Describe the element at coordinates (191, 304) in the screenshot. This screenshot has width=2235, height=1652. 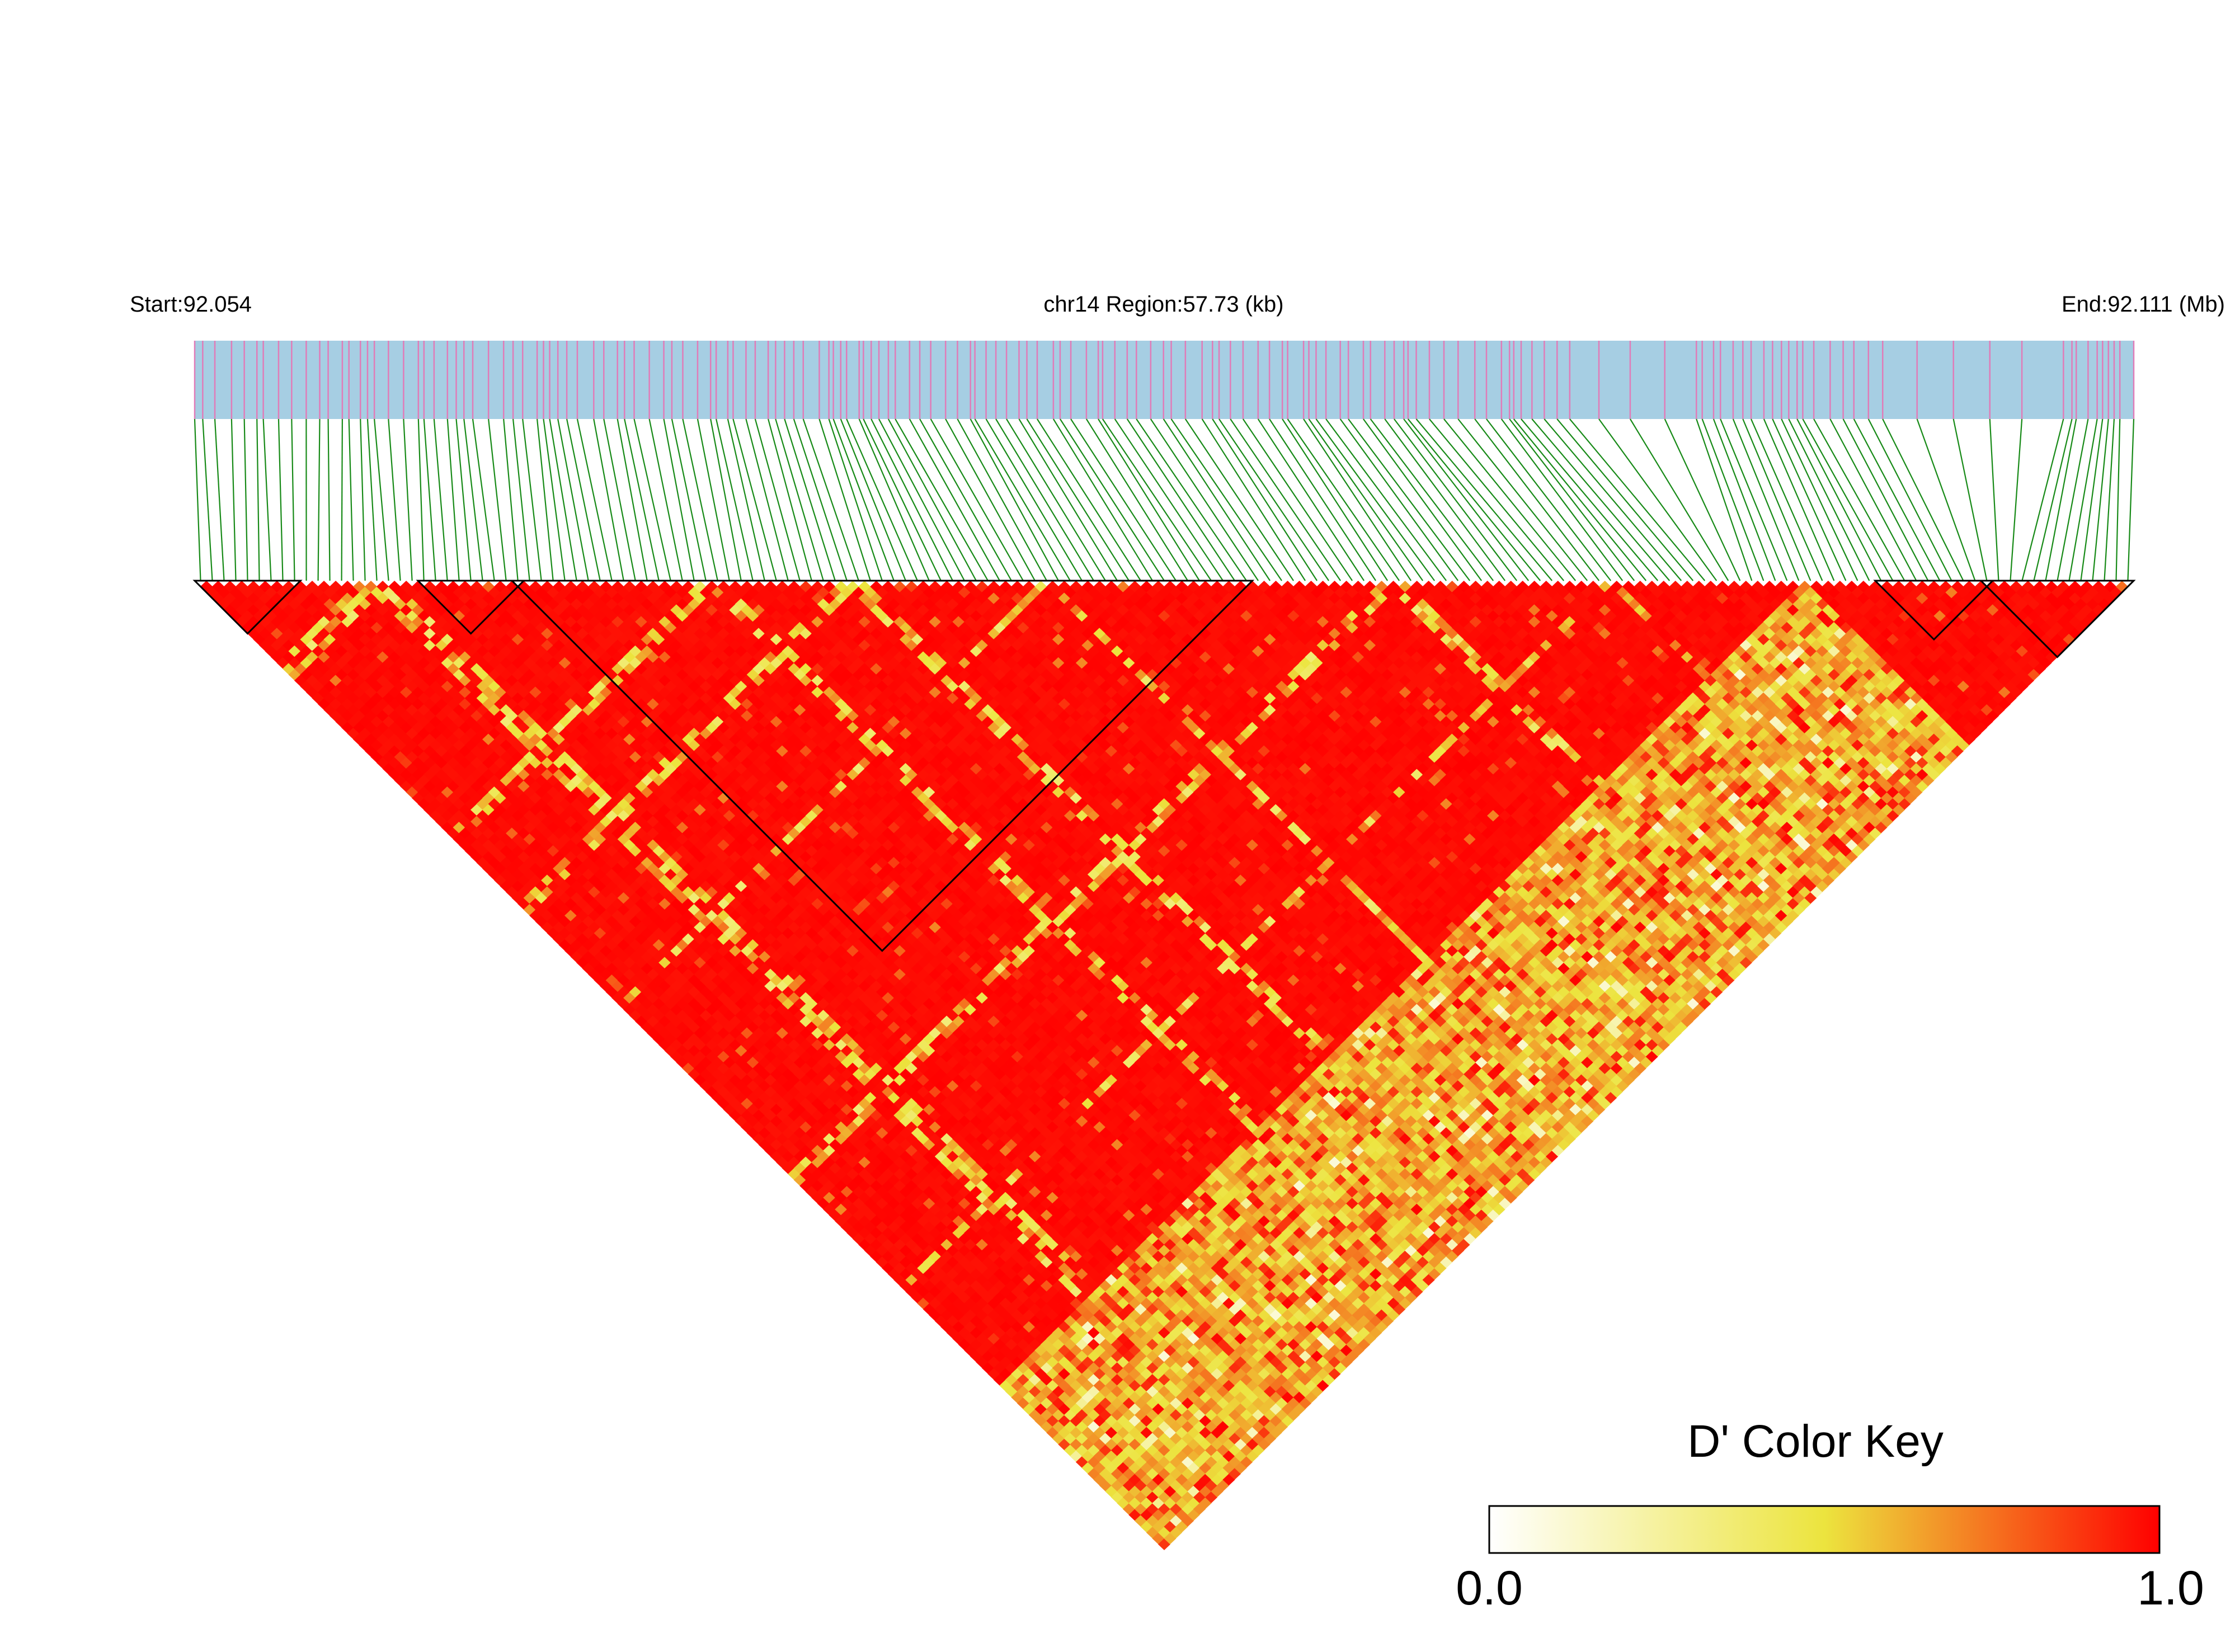
I see `region-start-label: Start:92.054` at that location.